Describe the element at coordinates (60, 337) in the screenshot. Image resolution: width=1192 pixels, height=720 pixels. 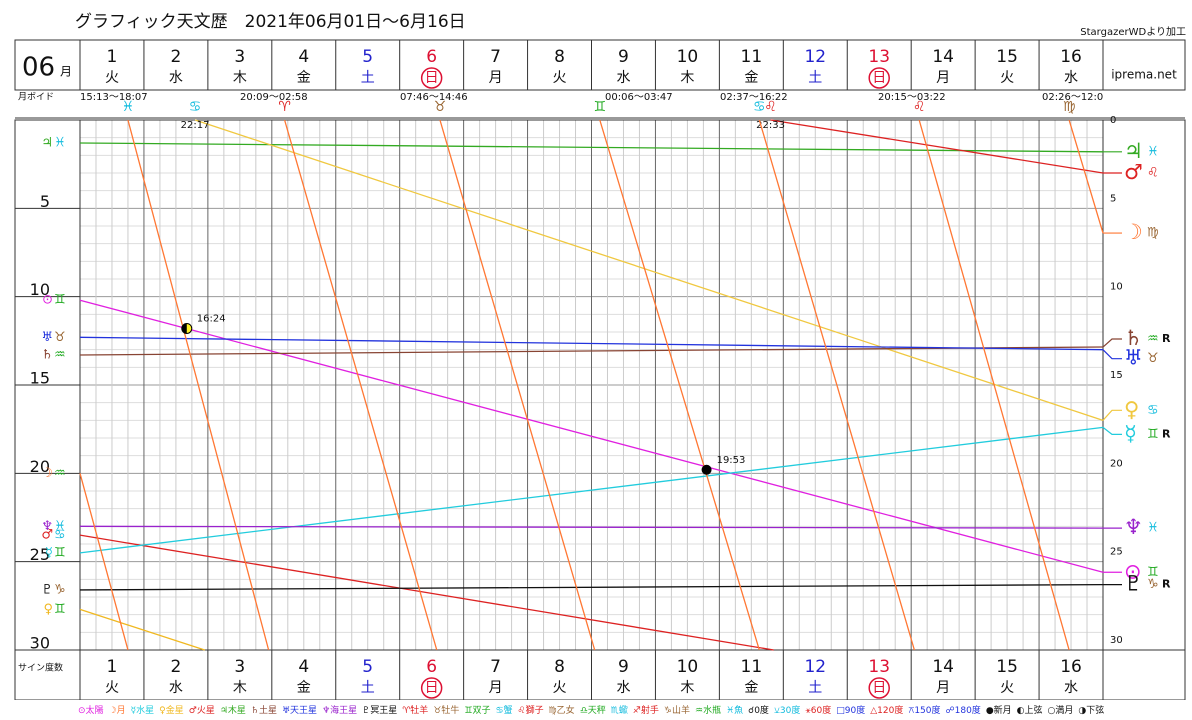
I see `left-sign: ♉` at that location.